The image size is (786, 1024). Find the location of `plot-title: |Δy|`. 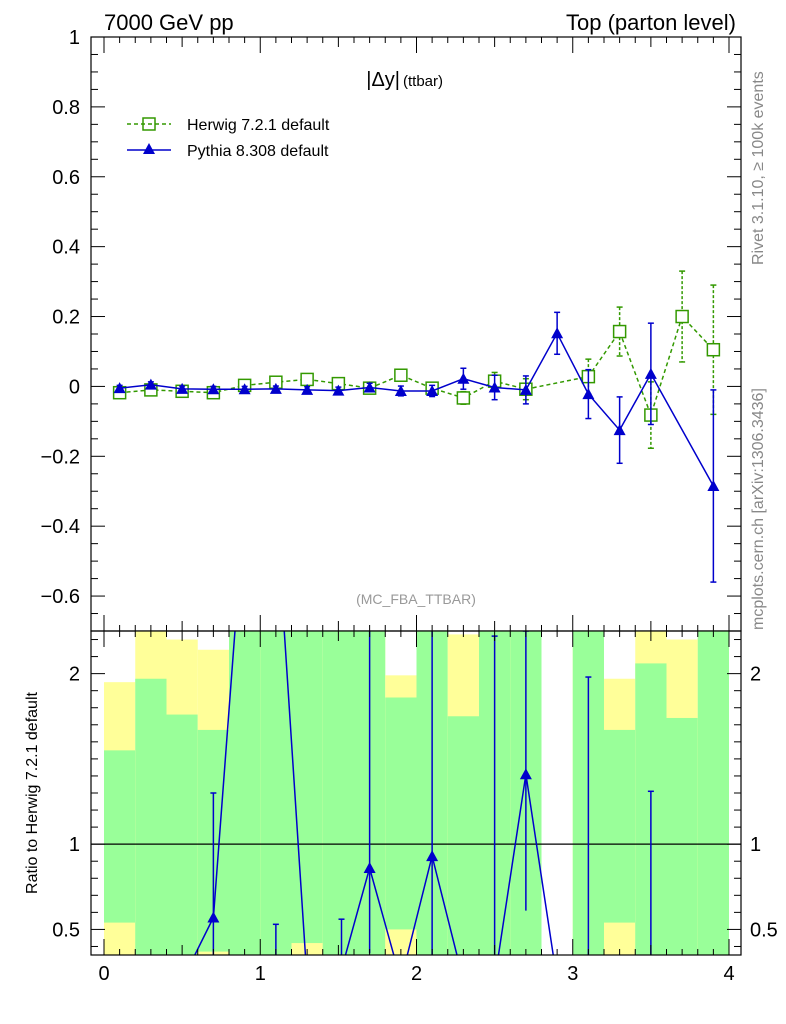

plot-title: |Δy| is located at coordinates (383, 80).